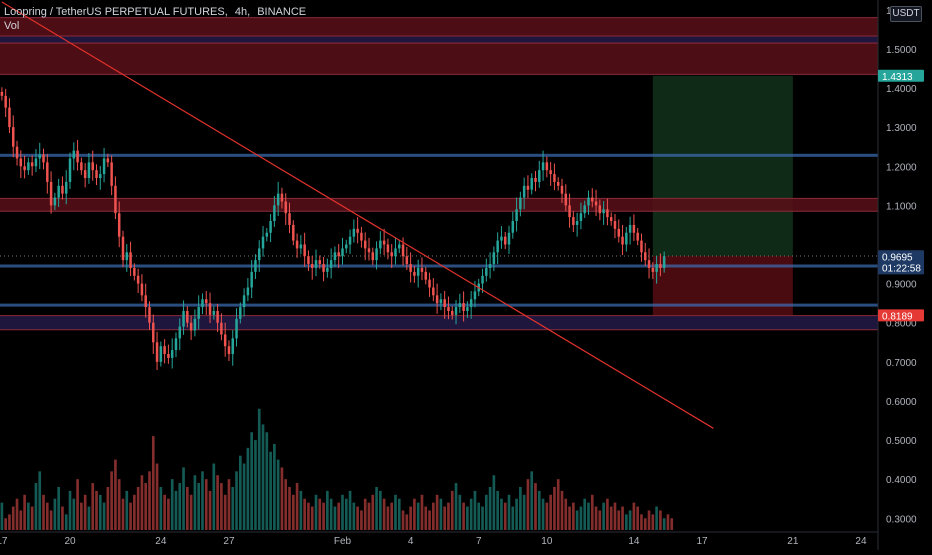 The image size is (932, 555). I want to click on price-tick-label: 1.3000, so click(901, 128).